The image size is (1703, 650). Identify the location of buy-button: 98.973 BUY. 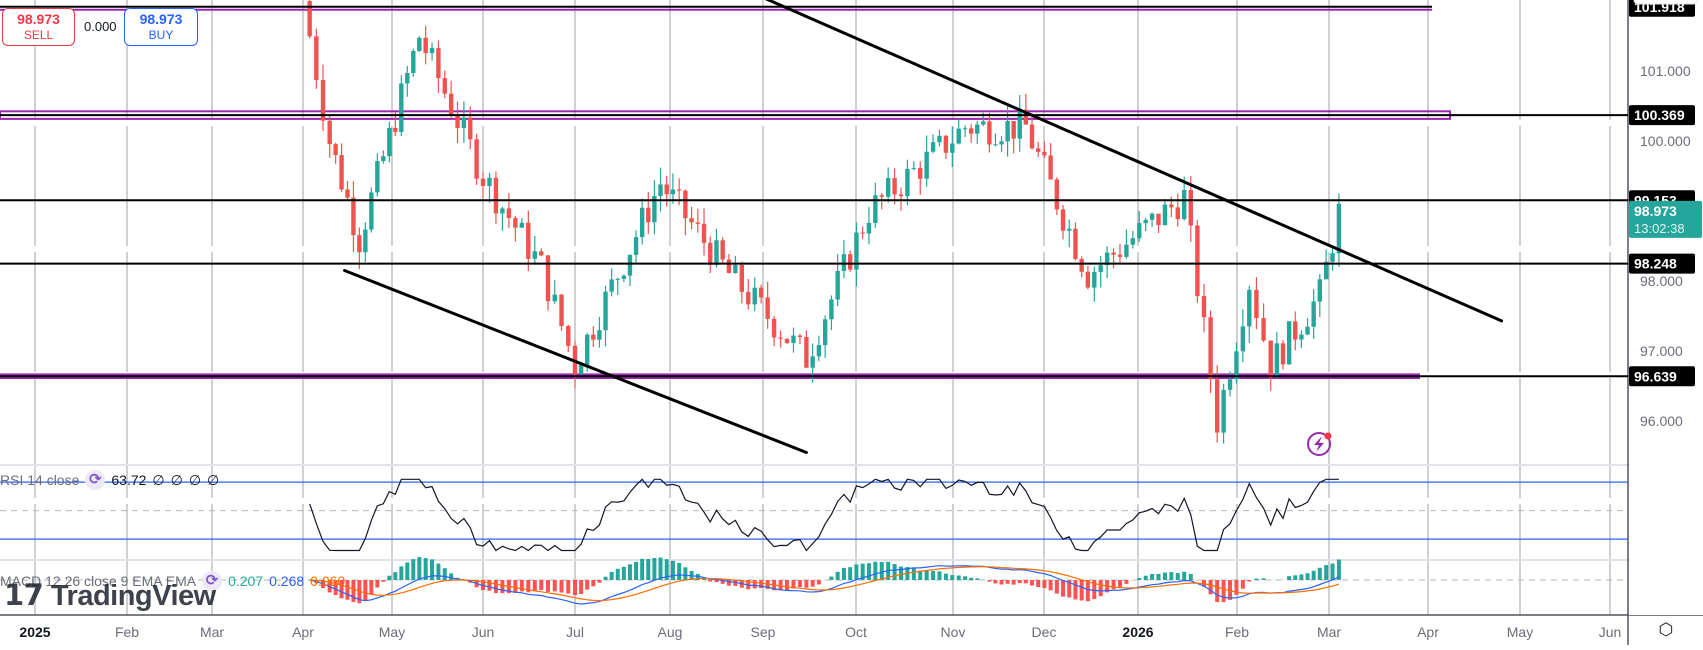
(161, 27).